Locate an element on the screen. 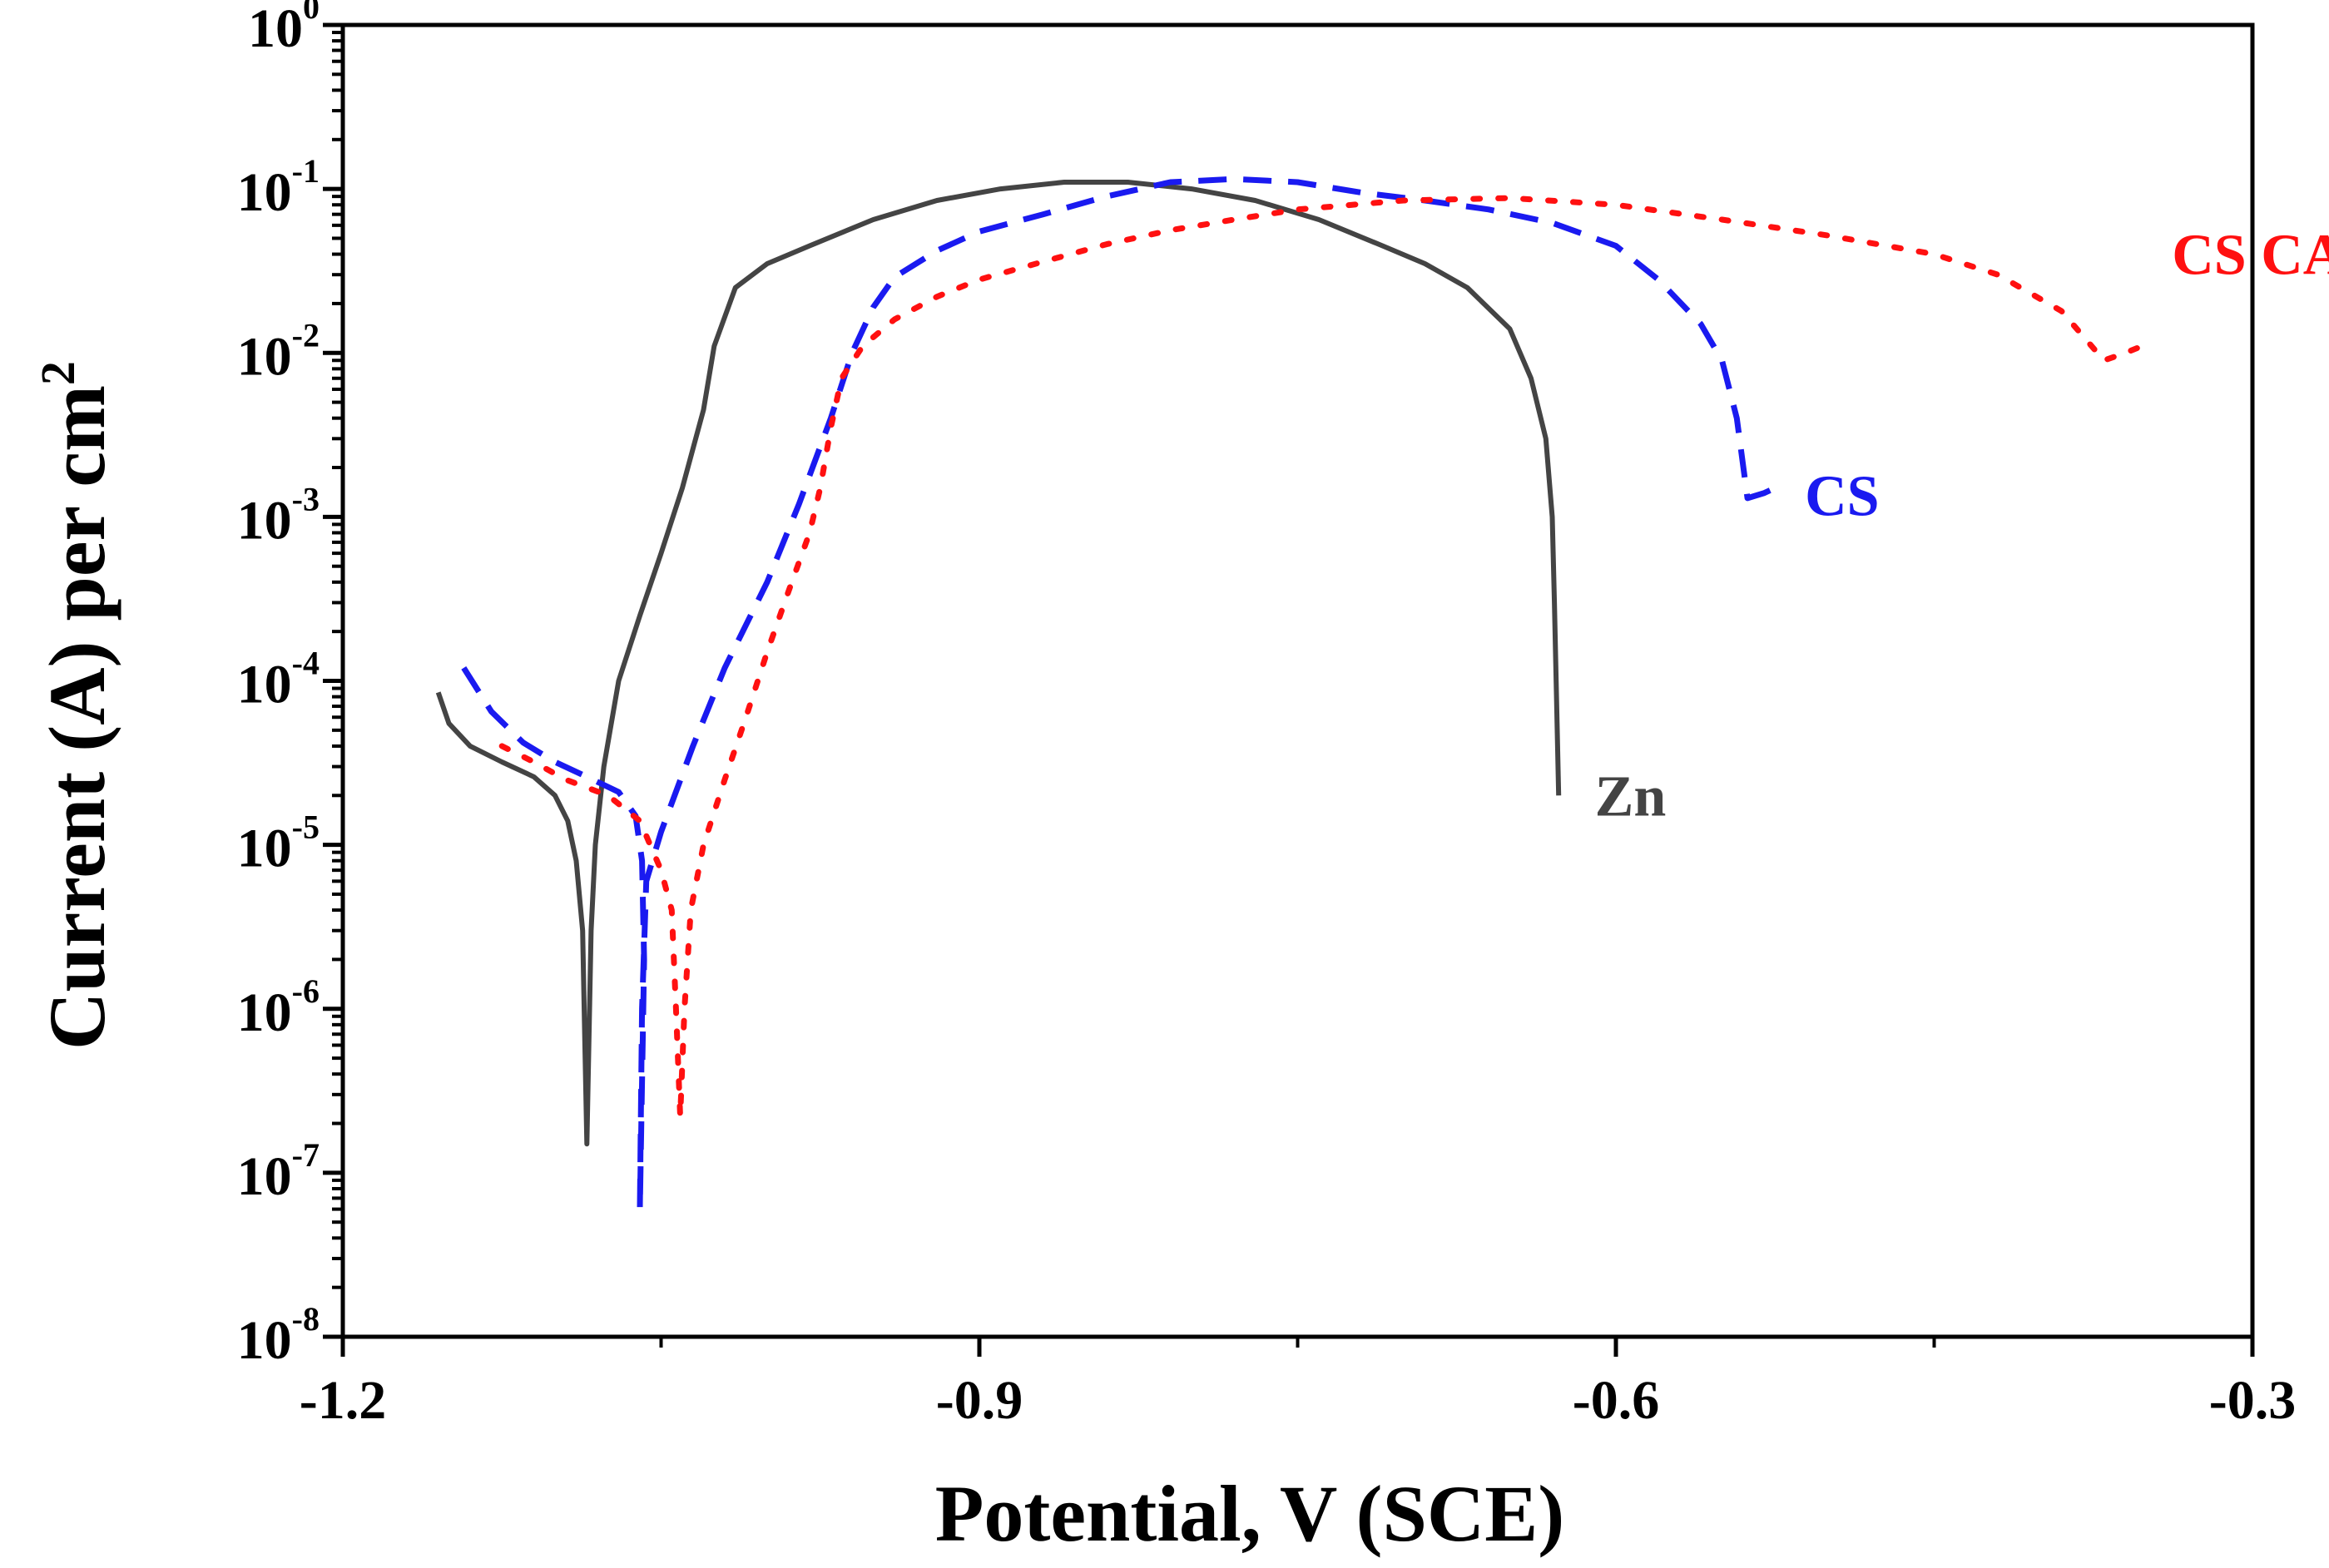  series-labels: Zn CS CS CAF is located at coordinates (1962, 526).